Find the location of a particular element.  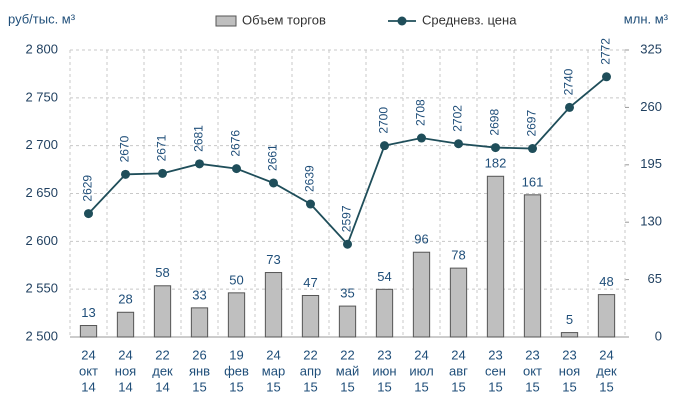

y2-tick-label: 325 is located at coordinates (651, 48).